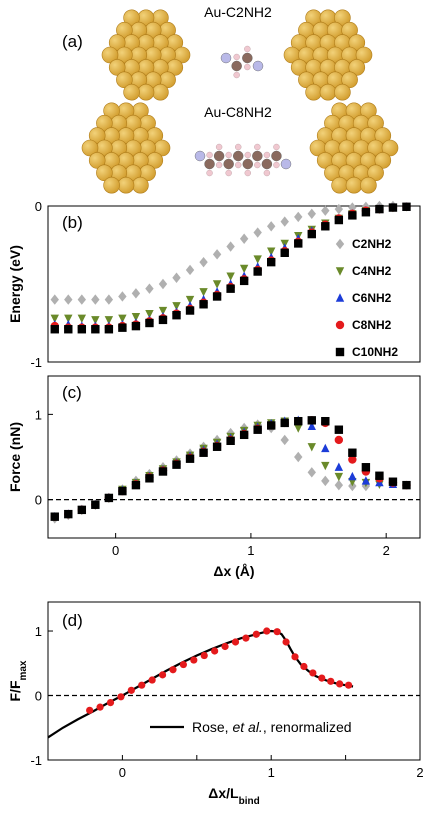 Image resolution: width=429 pixels, height=814 pixels. Describe the element at coordinates (38, 414) in the screenshot. I see `panel-c-ytick-label: 1` at that location.